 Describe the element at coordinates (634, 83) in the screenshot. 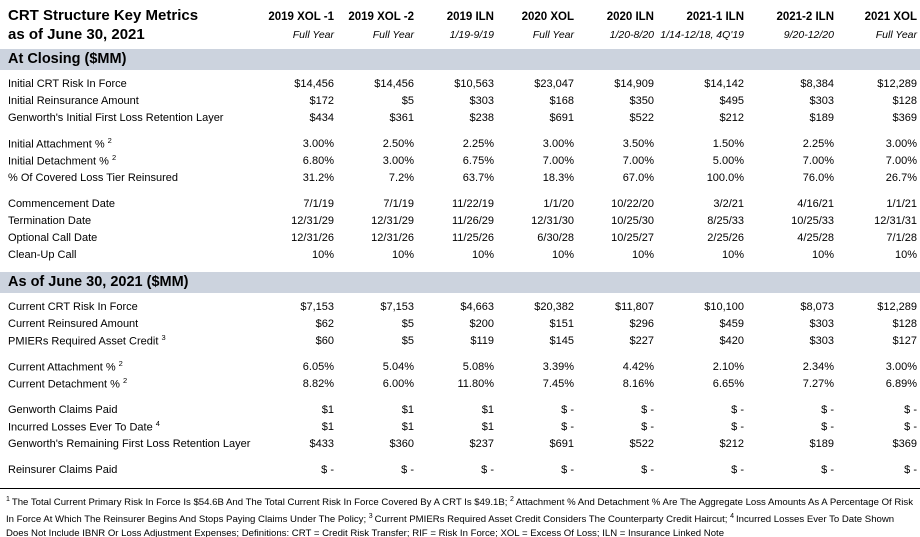

I see `cell-value: $14,909` at that location.